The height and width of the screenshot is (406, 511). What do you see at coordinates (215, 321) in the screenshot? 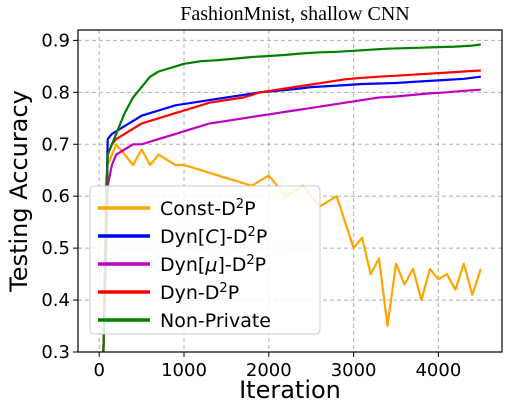
I see `legend-label: Non-Private` at bounding box center [215, 321].